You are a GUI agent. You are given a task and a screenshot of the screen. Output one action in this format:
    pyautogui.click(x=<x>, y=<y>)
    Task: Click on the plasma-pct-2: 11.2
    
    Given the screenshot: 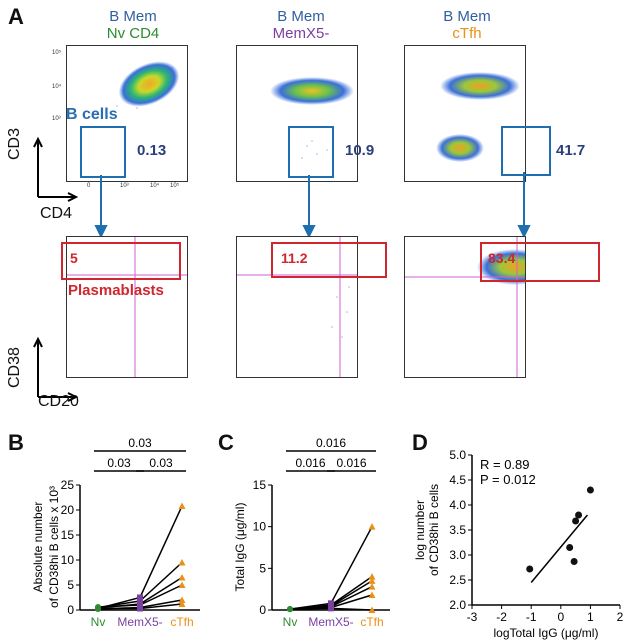 What is the action you would take?
    pyautogui.click(x=294, y=258)
    